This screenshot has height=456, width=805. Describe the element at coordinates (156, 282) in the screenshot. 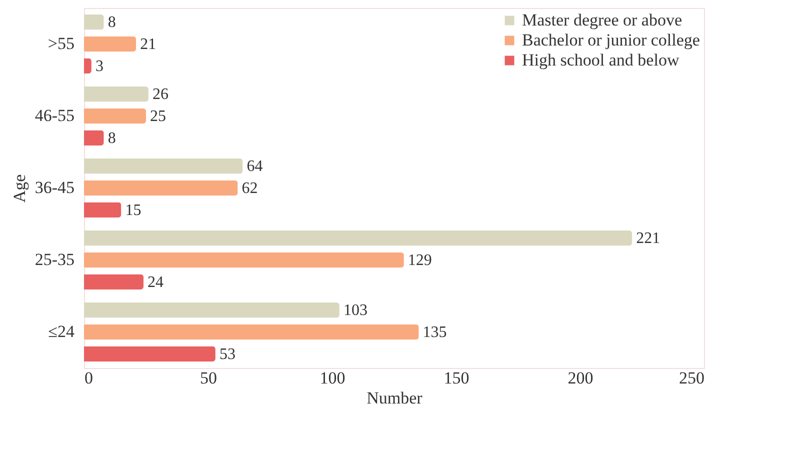

I see `data-label: 24` at that location.